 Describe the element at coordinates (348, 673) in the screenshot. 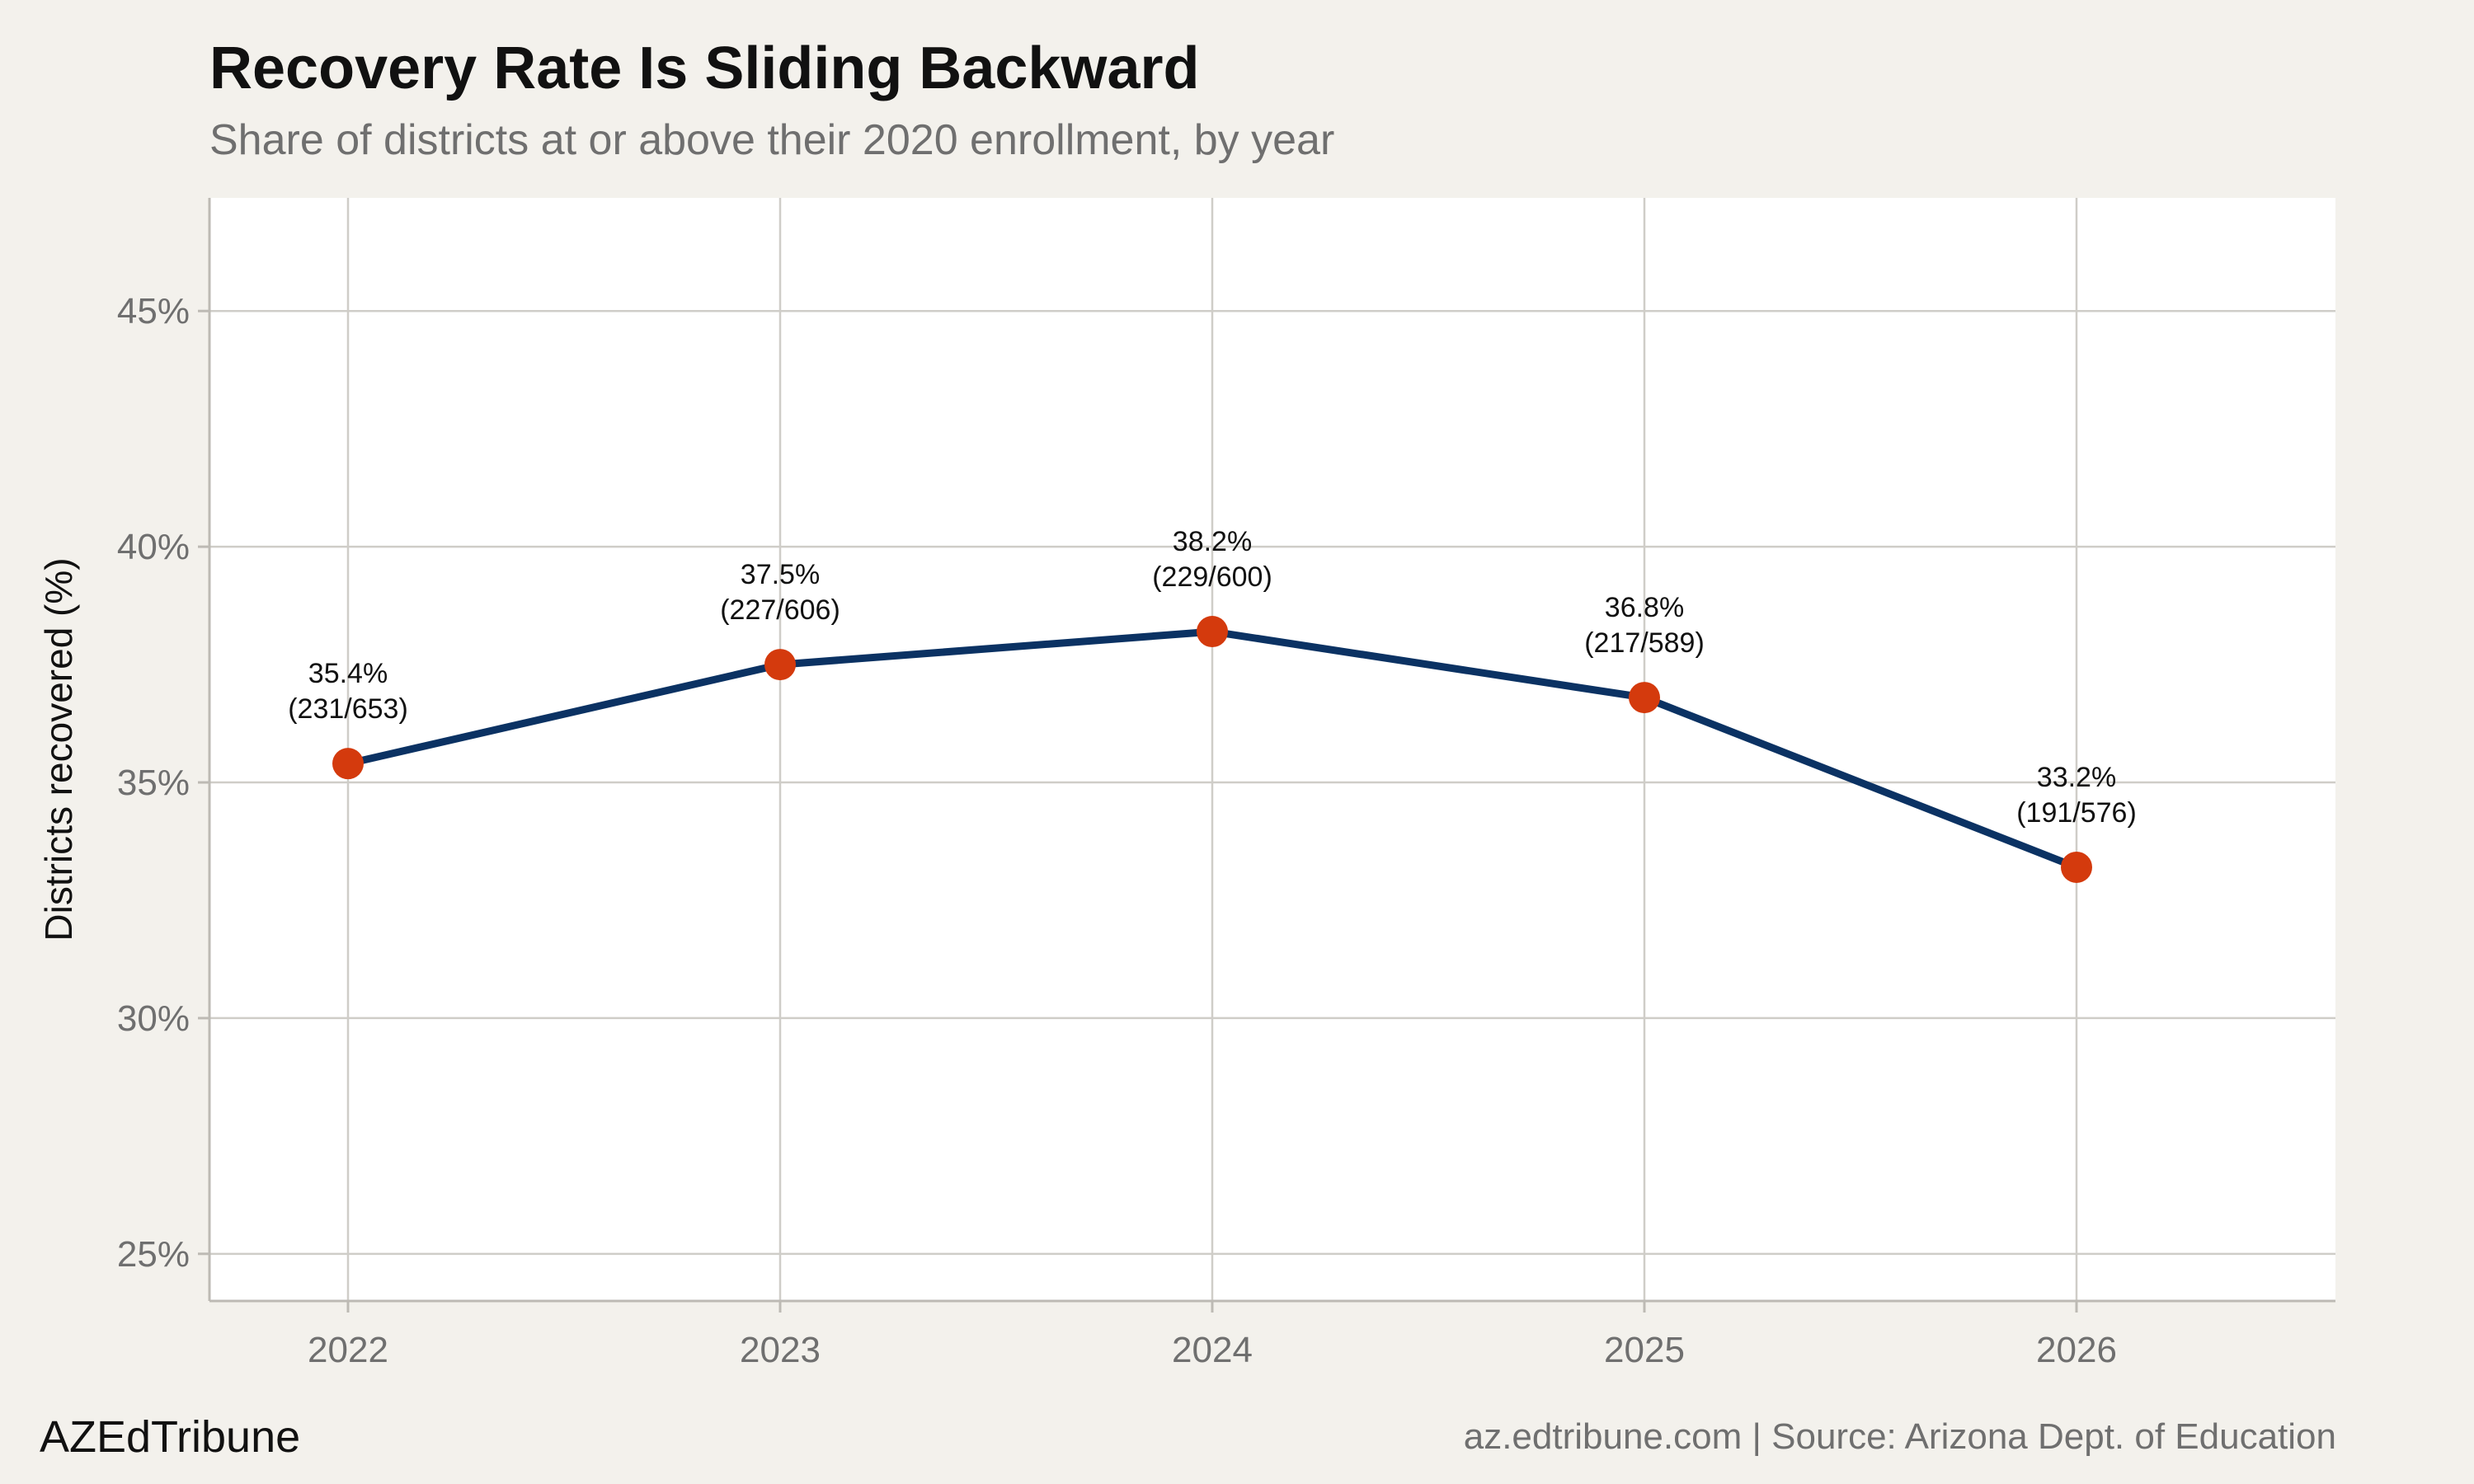

I see `data-label-percent: 35.4%` at that location.